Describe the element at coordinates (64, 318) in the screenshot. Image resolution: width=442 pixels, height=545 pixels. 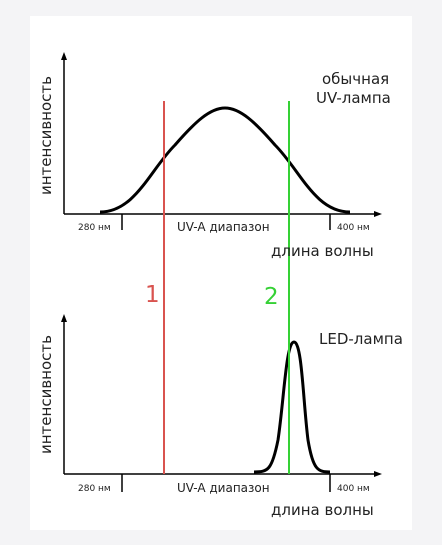
I see `bottom-y-axis-arrow` at that location.